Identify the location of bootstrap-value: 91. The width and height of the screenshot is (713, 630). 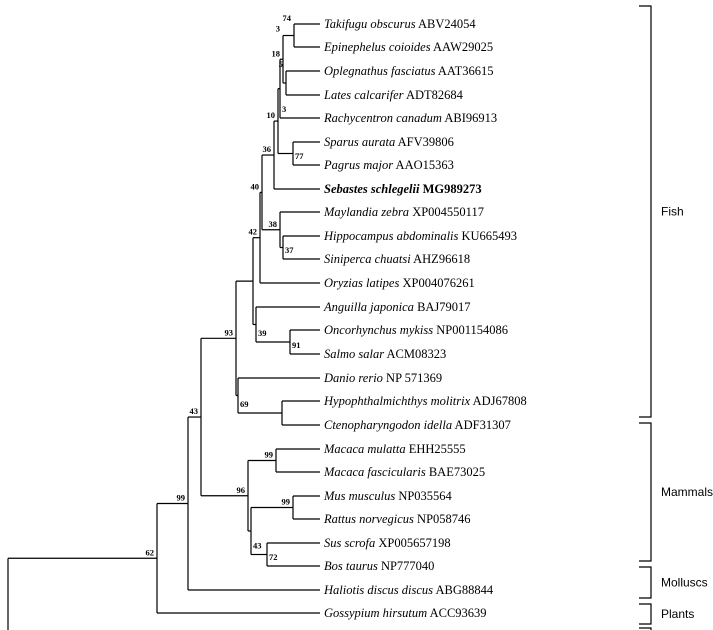
(296, 345).